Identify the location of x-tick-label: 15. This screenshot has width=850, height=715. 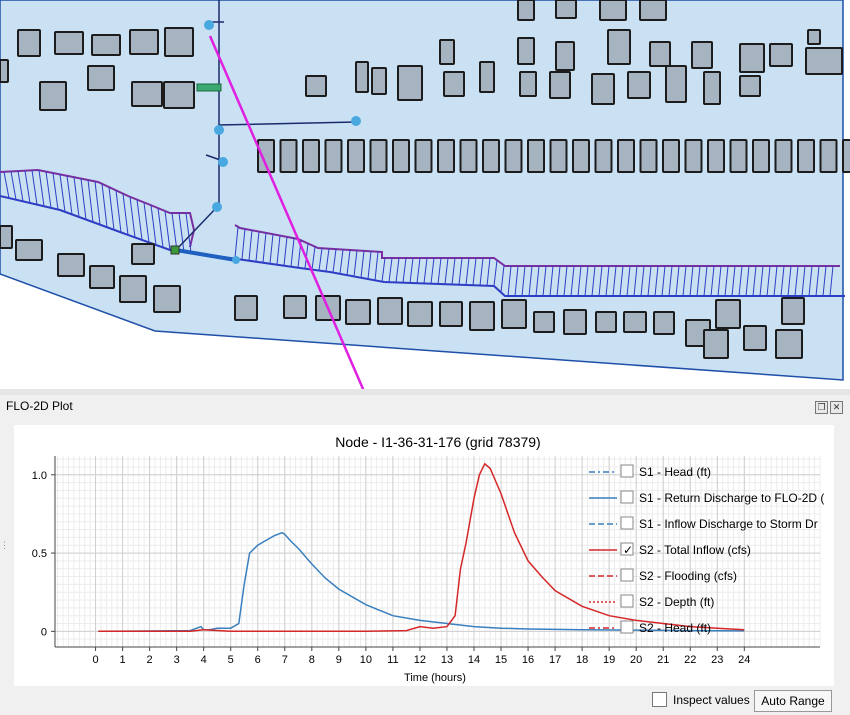
(501, 660).